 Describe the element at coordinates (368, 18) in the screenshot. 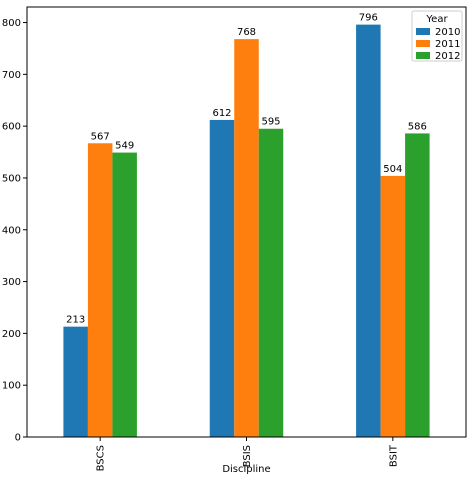

I see `data-label: 796` at that location.